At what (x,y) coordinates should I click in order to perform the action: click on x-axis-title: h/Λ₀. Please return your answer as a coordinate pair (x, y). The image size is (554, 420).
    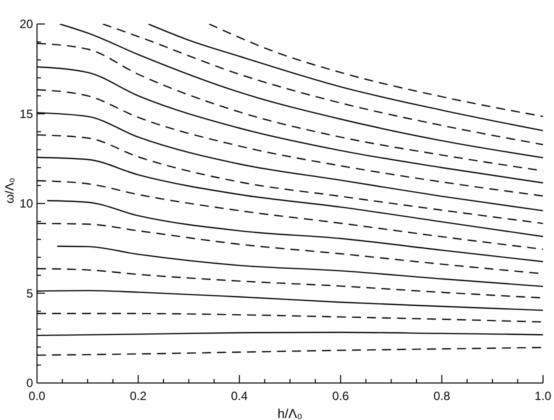
    Looking at the image, I should click on (290, 413).